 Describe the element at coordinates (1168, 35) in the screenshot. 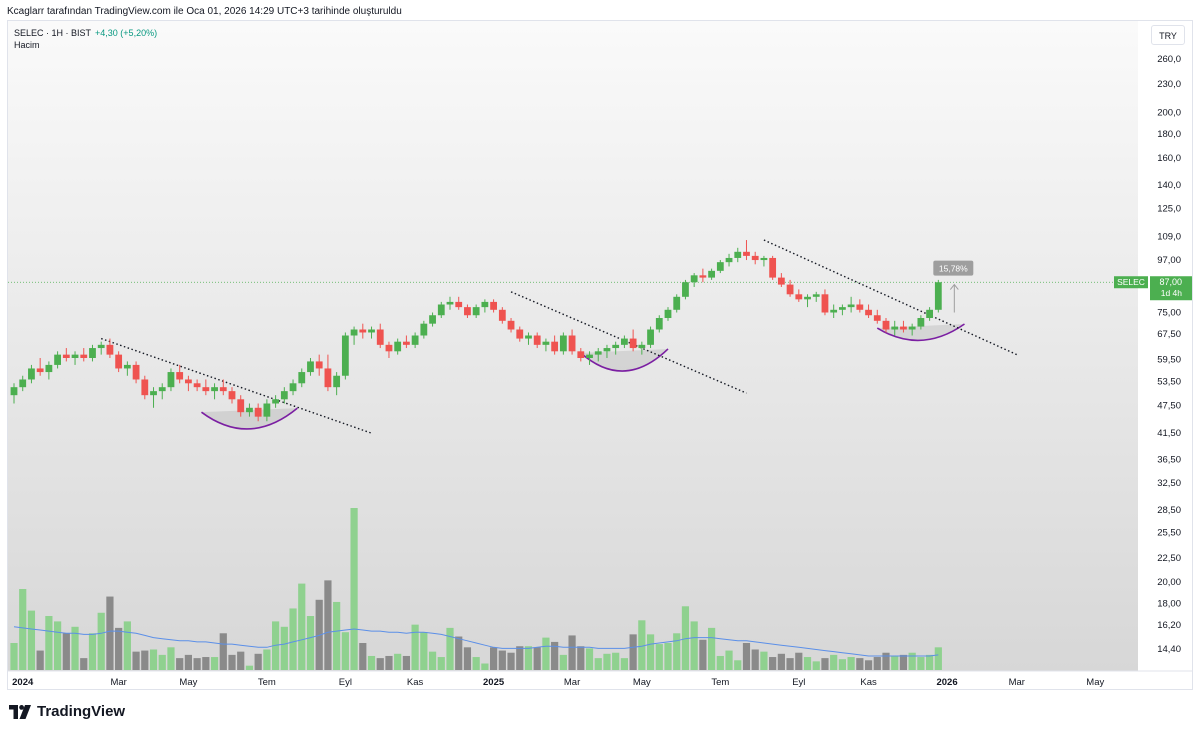

I see `currency-button: TRY` at that location.